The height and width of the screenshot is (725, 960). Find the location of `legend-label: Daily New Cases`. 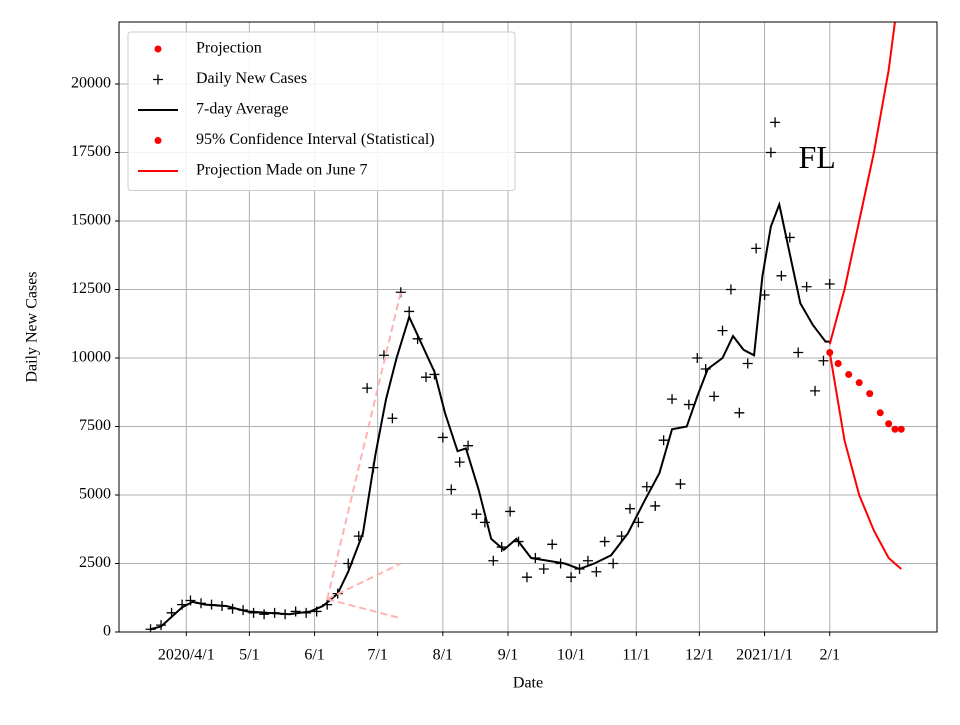

legend-label: Daily New Cases is located at coordinates (251, 78).